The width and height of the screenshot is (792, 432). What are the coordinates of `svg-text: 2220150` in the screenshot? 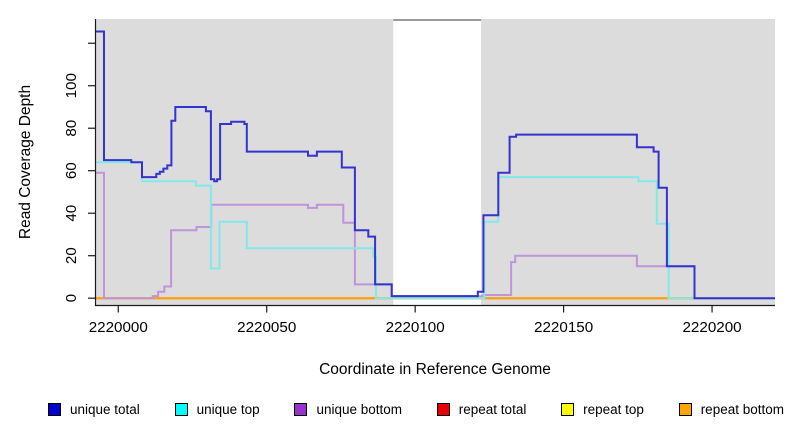 It's located at (563, 327).